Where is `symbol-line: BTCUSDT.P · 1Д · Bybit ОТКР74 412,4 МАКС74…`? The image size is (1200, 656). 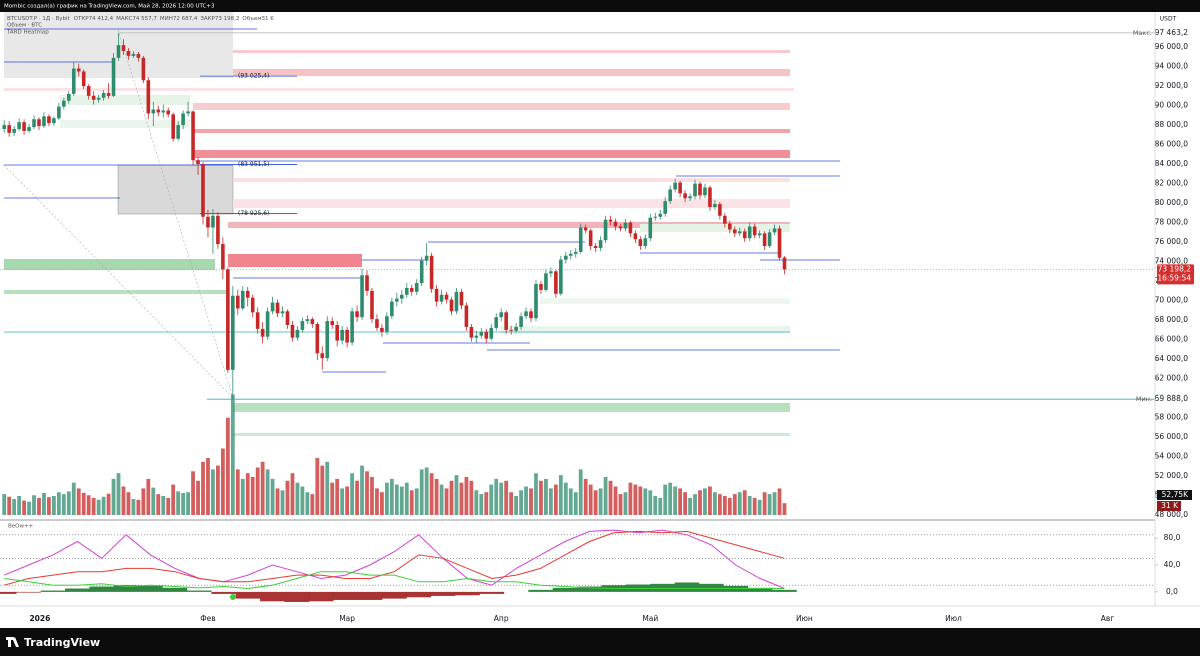 symbol-line: BTCUSDT.P · 1Д · Bybit ОТКР74 412,4 МАКС74… is located at coordinates (140, 19).